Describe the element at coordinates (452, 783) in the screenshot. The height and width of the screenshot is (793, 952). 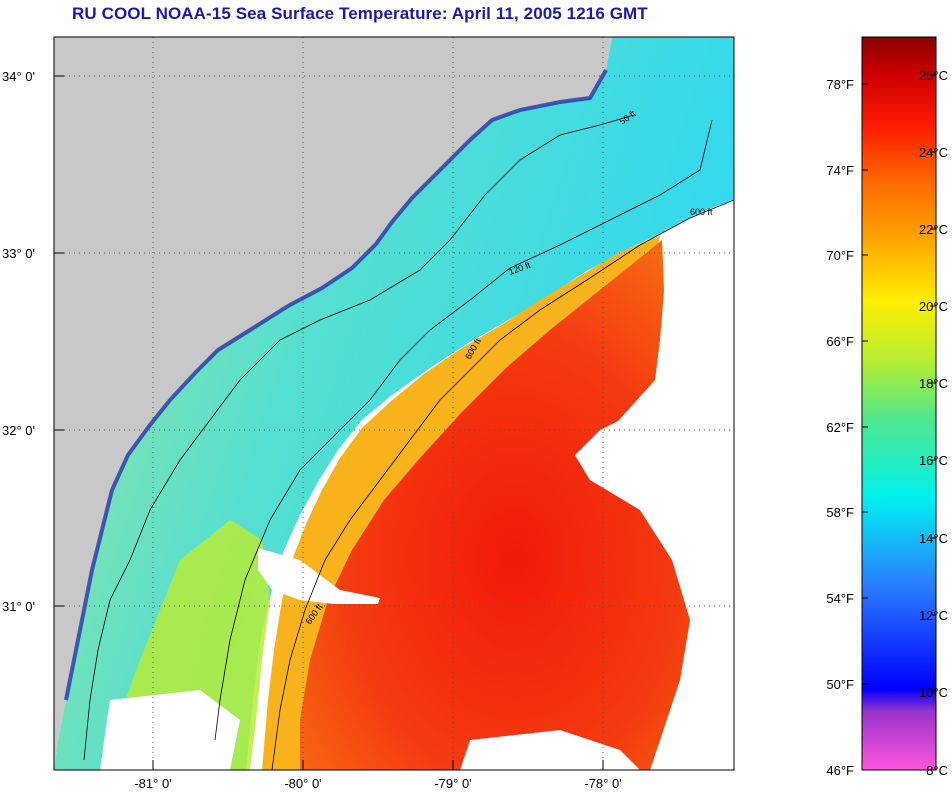
I see `lon-label: -79° 0'` at that location.